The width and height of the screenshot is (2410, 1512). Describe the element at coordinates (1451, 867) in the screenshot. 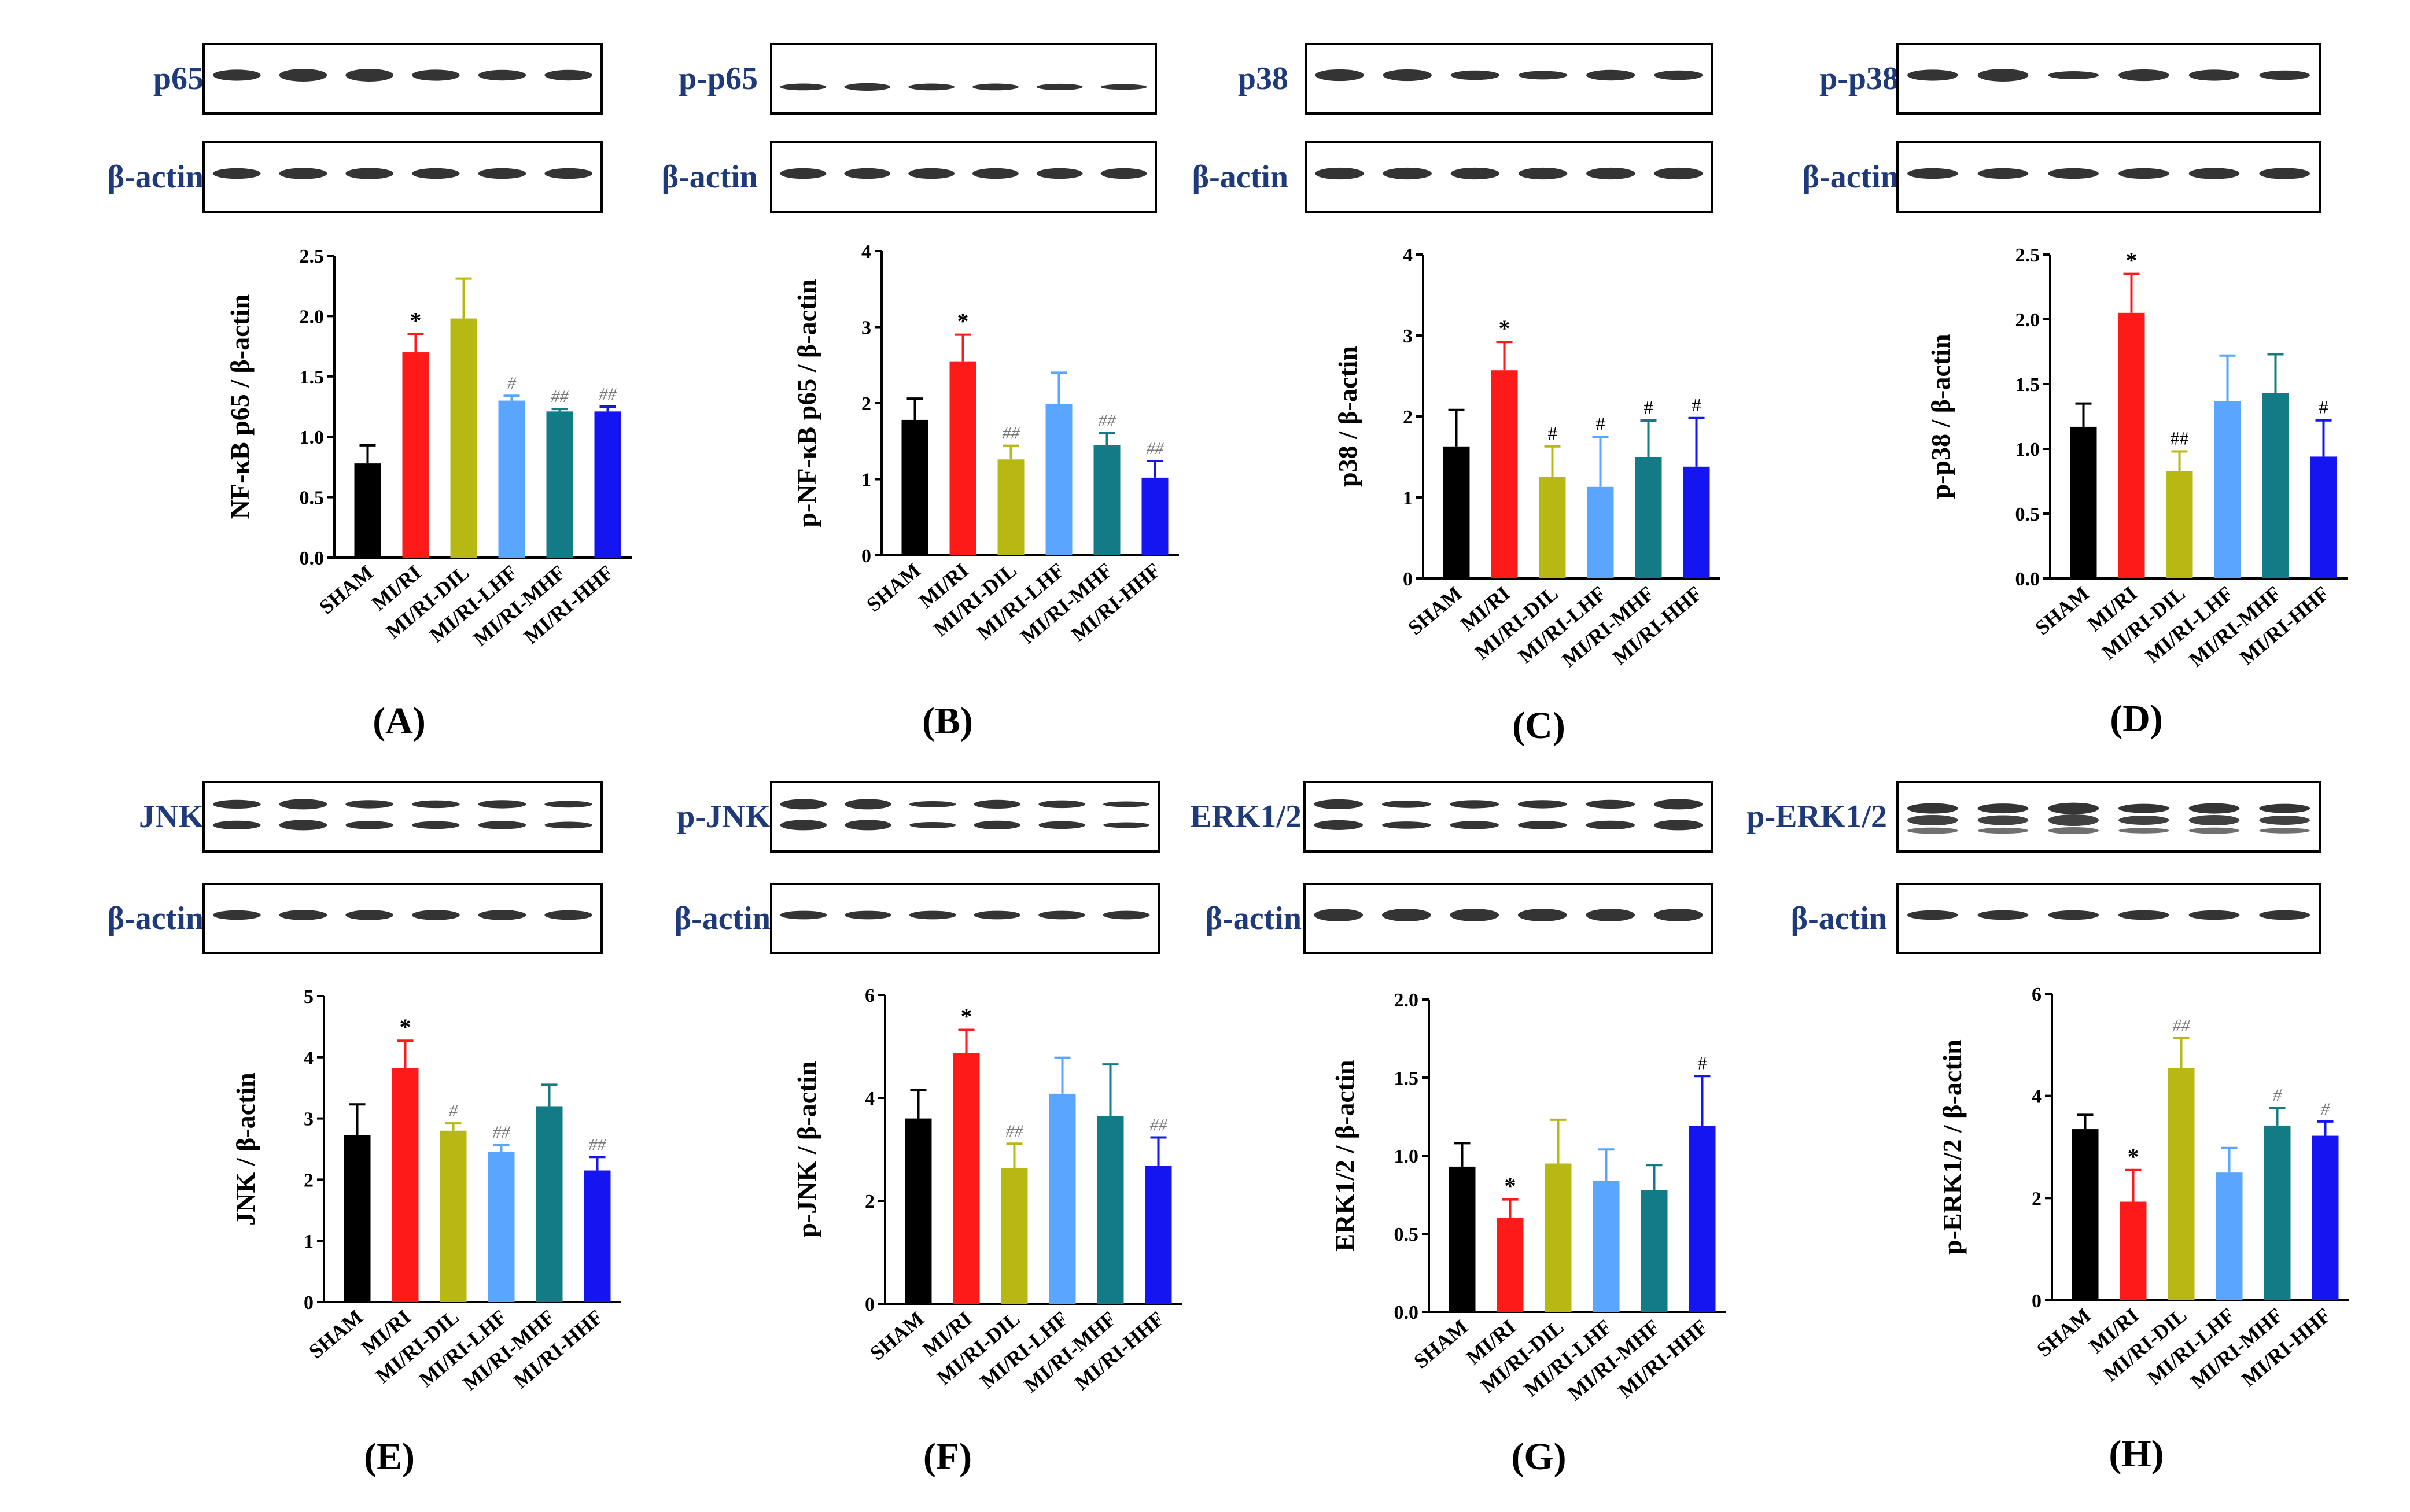

I see `blot-group: ERK1/2 β-actin` at that location.